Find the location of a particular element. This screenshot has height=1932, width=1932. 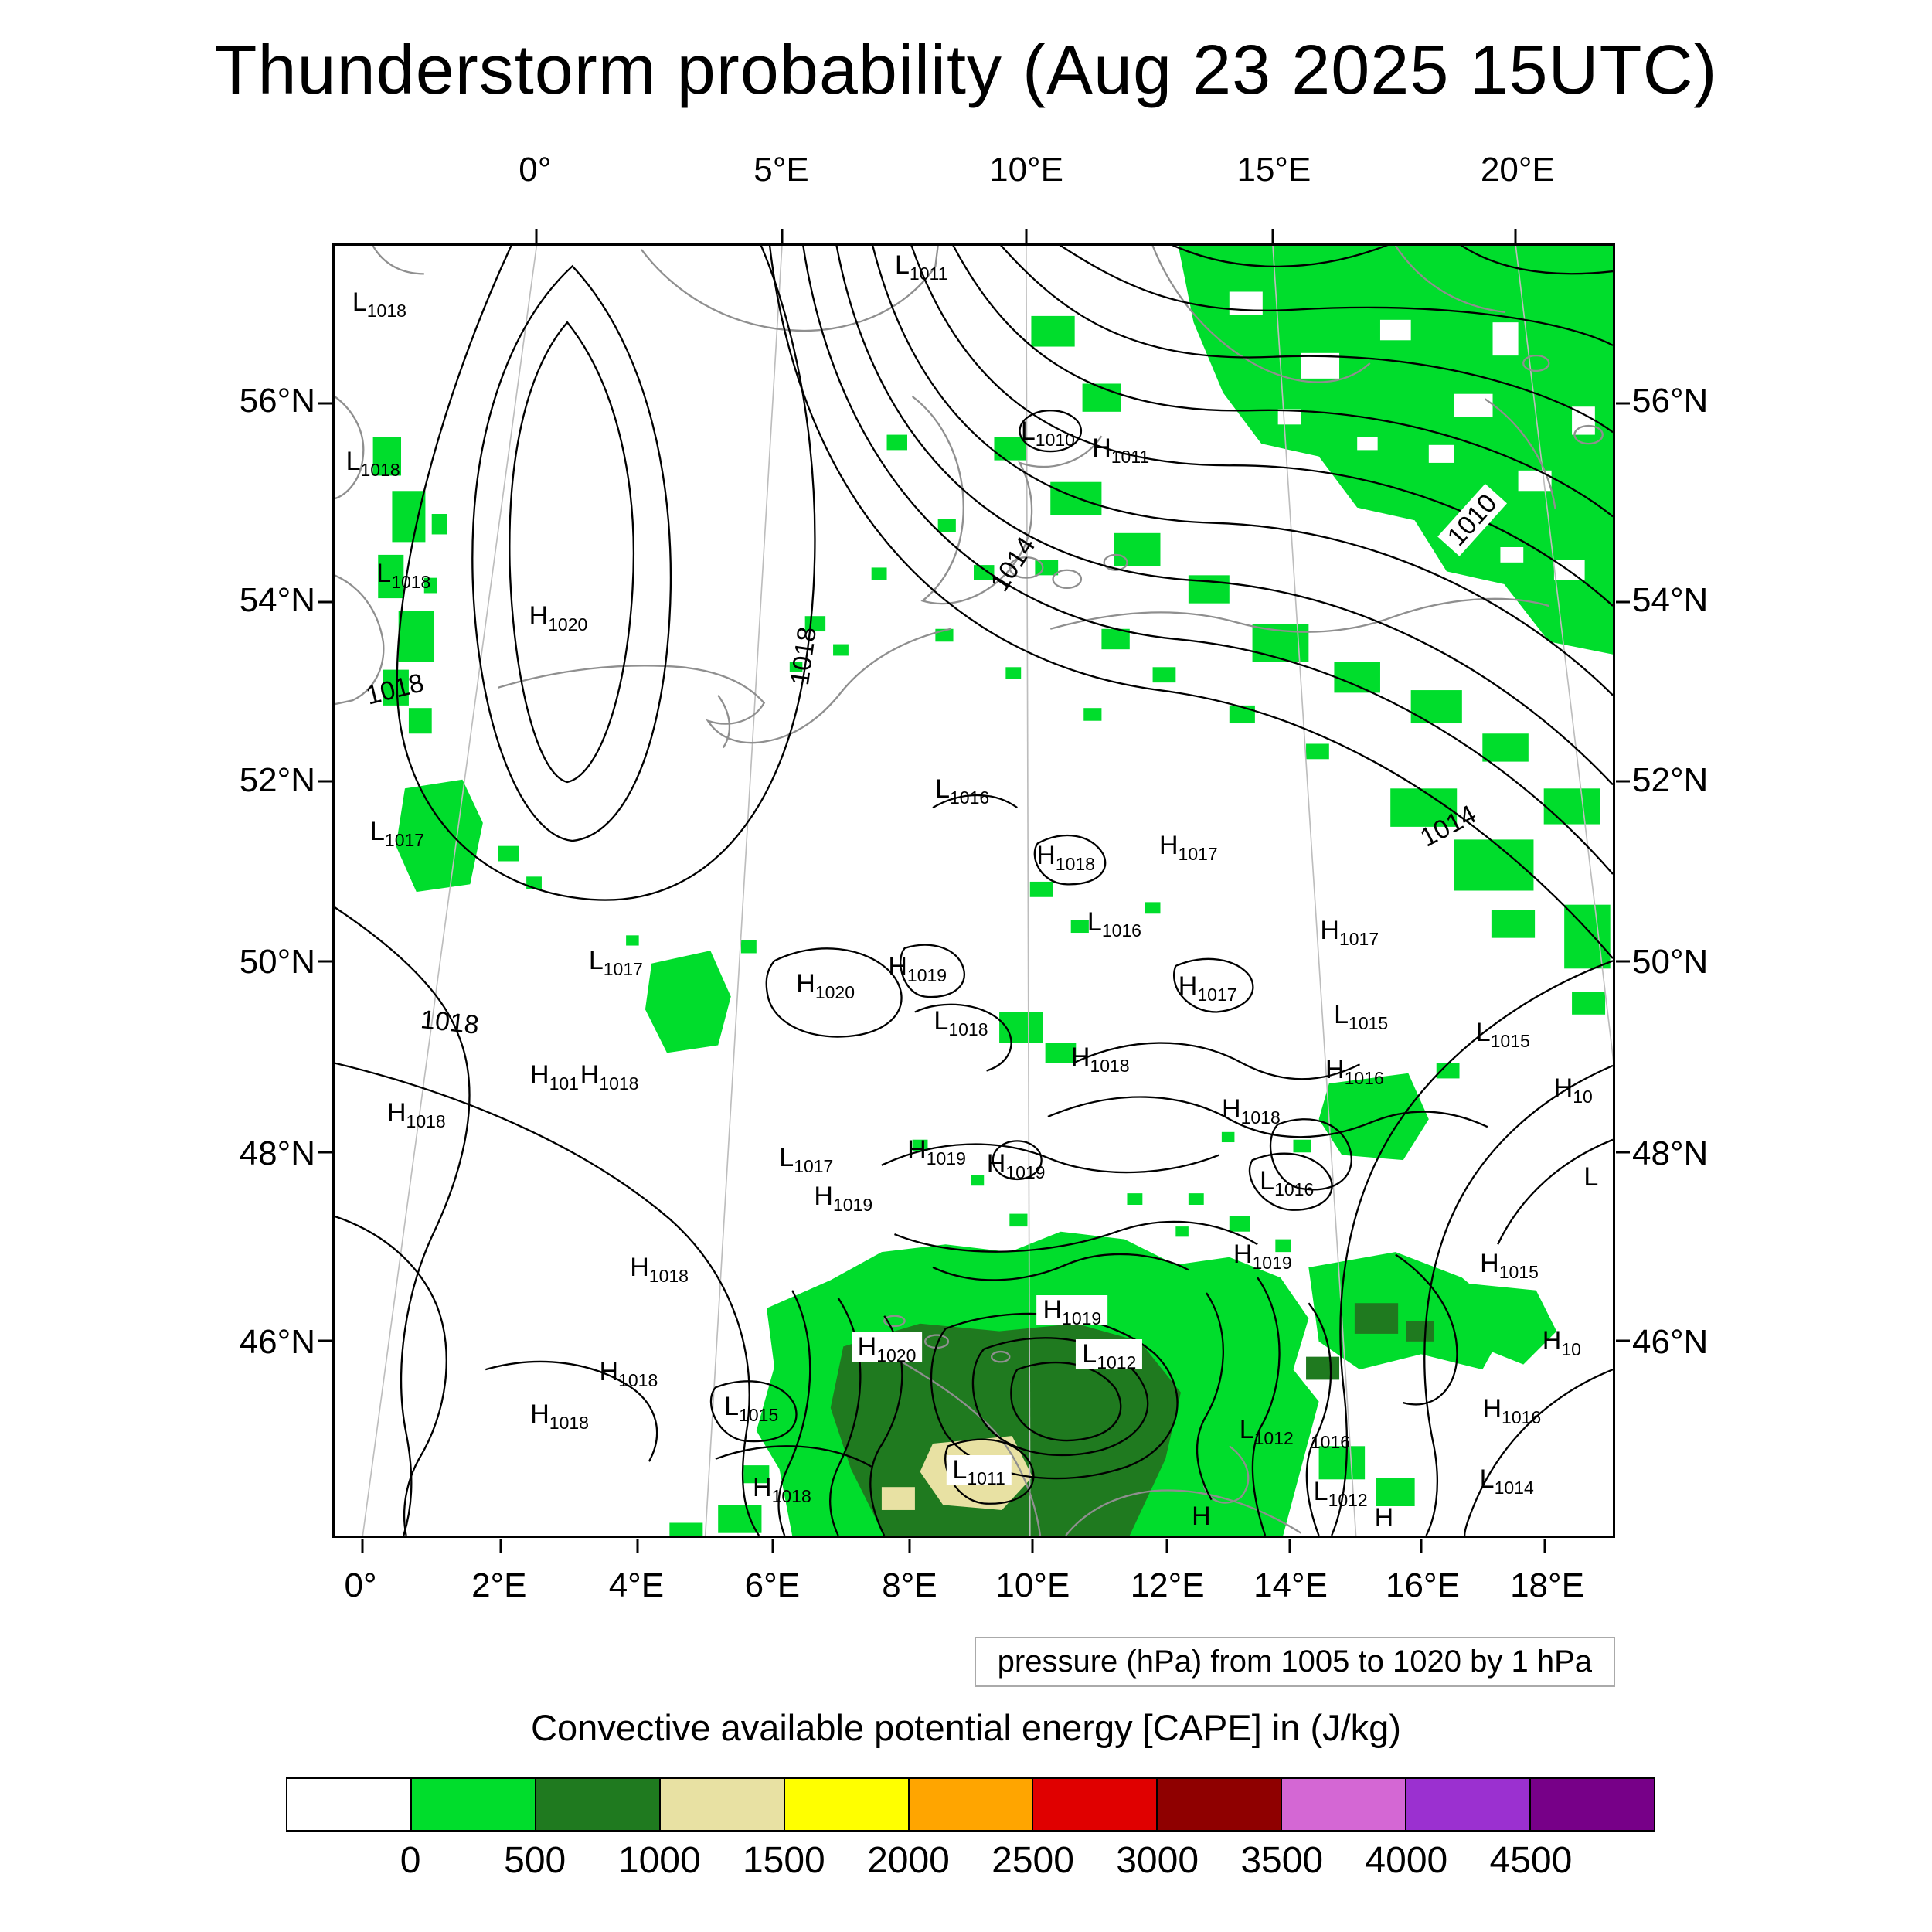

axis-label-bottom: 6°E is located at coordinates (773, 1585).